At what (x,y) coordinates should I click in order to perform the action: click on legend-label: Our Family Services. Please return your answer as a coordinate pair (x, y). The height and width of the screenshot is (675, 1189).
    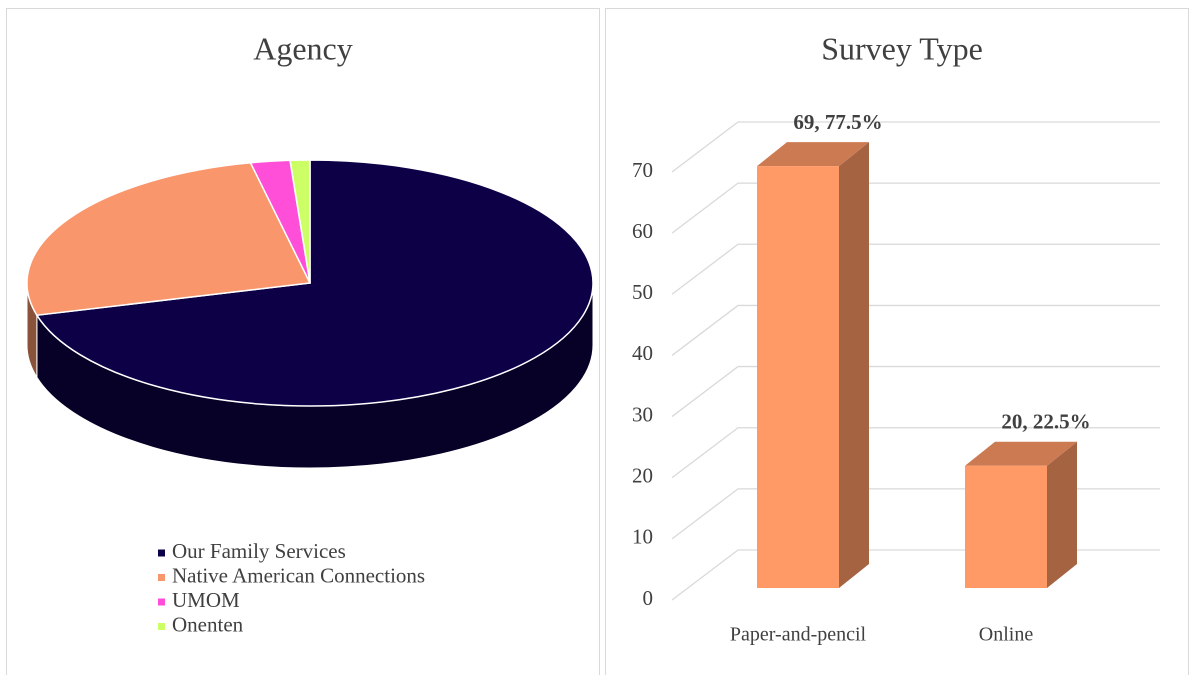
    Looking at the image, I should click on (259, 551).